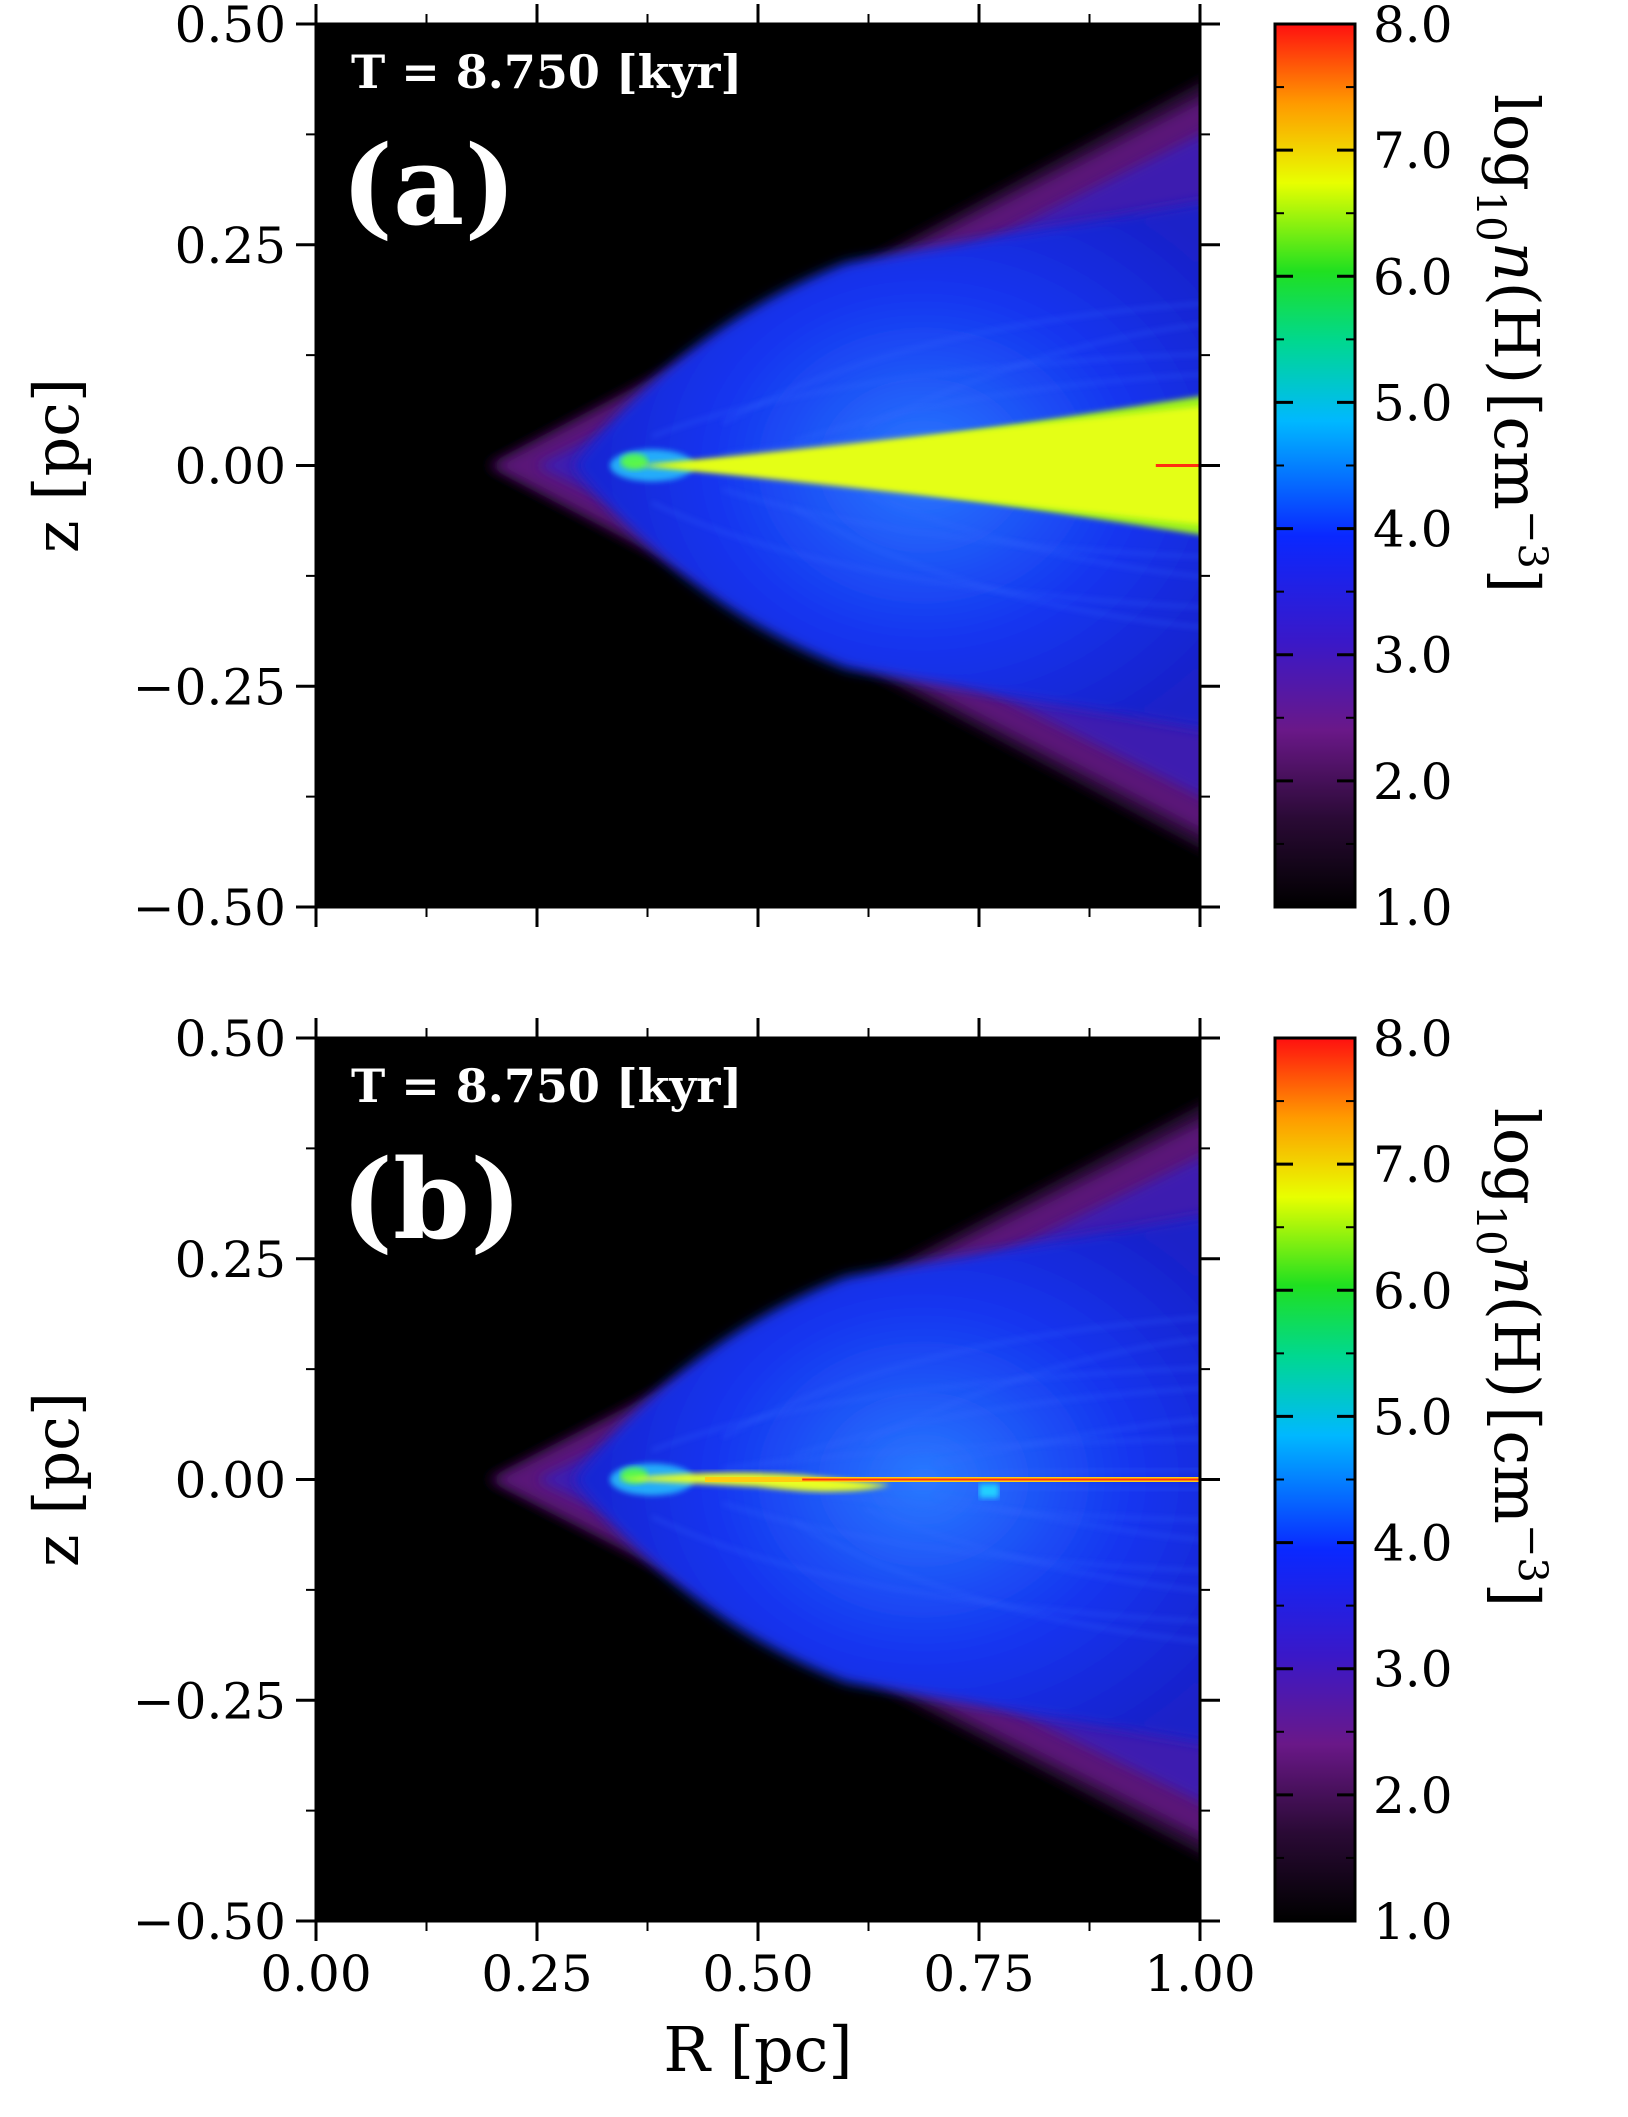 The image size is (1628, 2117). What do you see at coordinates (757, 2049) in the screenshot?
I see `x-axis-label: R [pc]` at bounding box center [757, 2049].